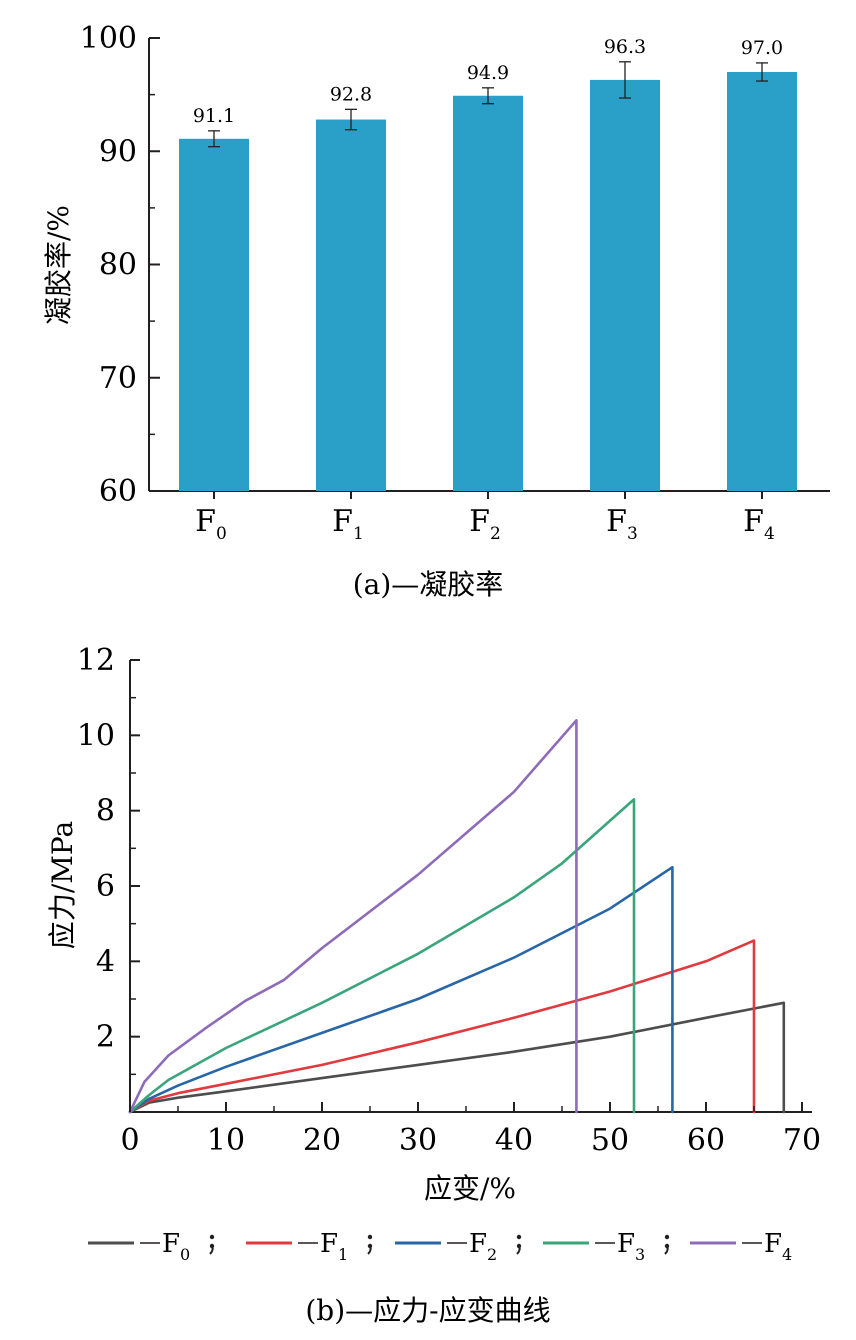  Describe the element at coordinates (457, 1057) in the screenshot. I see `series-line-F0` at that location.